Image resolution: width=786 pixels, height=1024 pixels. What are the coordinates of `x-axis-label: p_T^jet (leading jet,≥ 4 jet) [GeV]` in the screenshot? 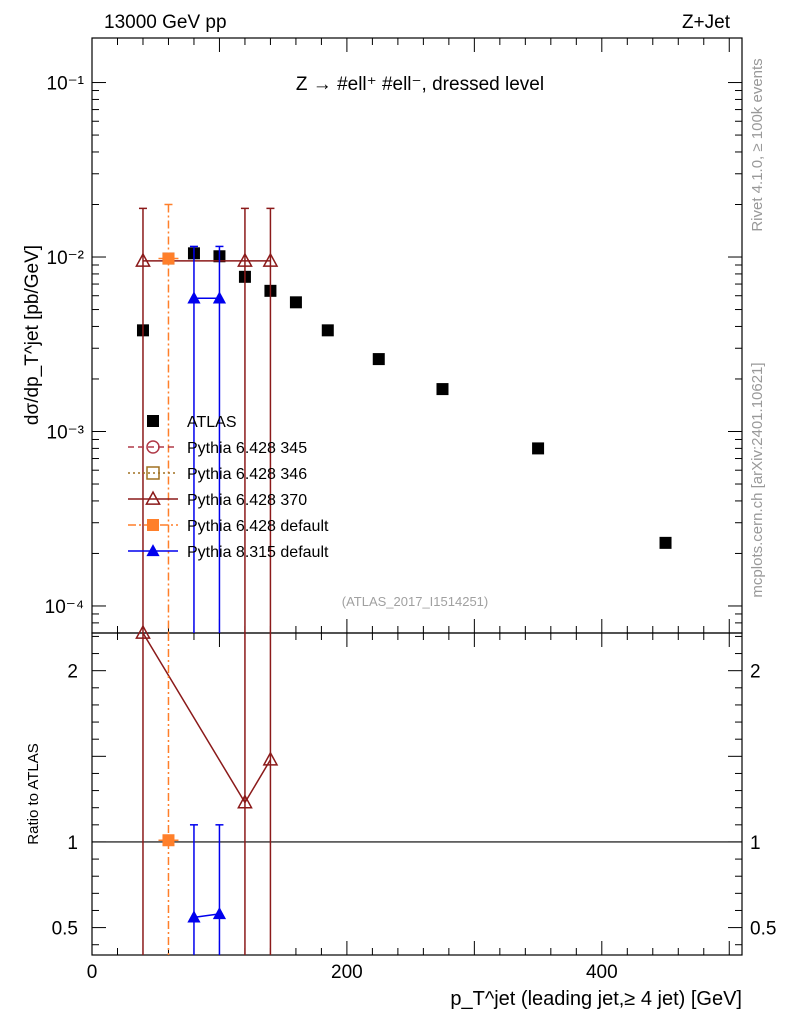 It's located at (596, 999).